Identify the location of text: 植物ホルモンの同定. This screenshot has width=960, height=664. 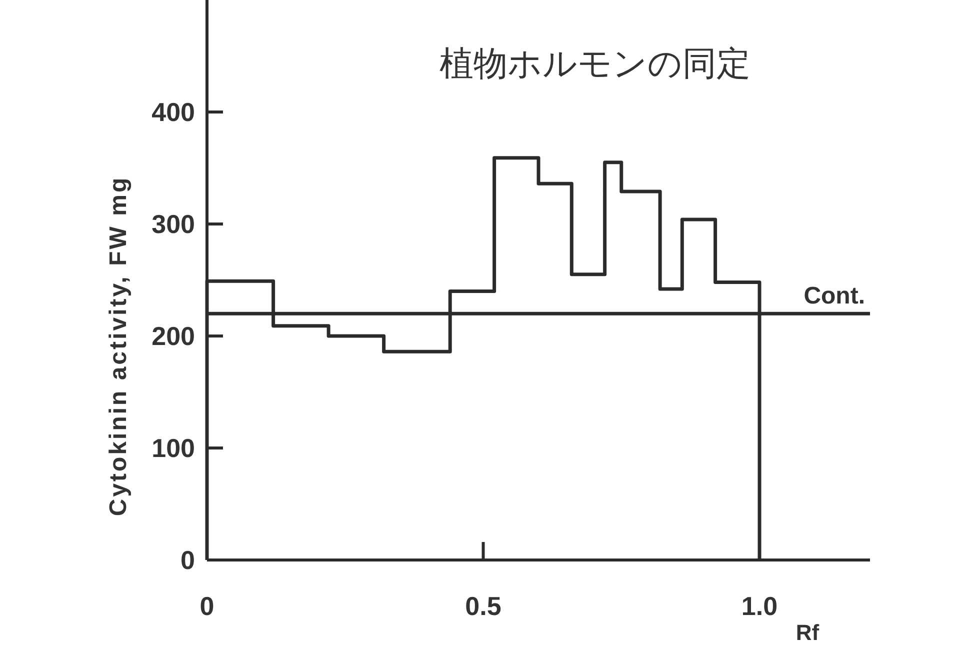
(595, 64).